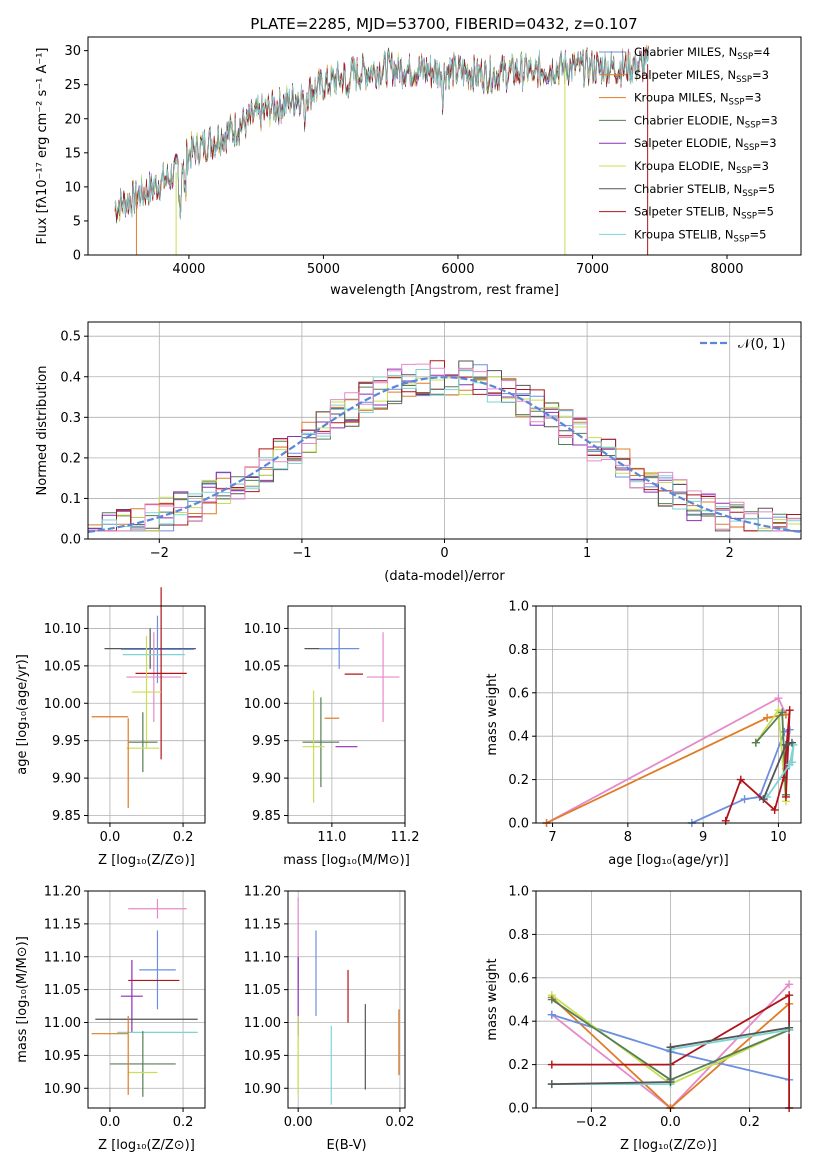  What do you see at coordinates (266, 779) in the screenshot?
I see `y-tick-label: 9.90` at bounding box center [266, 779].